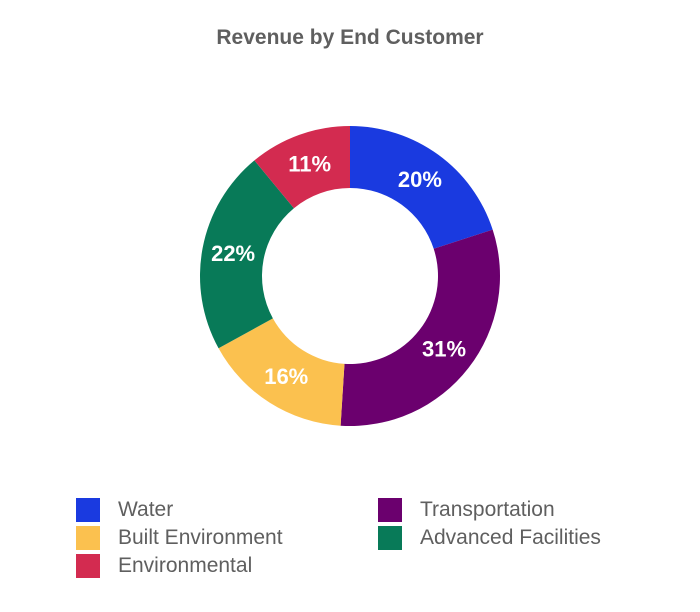 This screenshot has width=700, height=612. What do you see at coordinates (444, 348) in the screenshot?
I see `data-label-transportation: 31%` at bounding box center [444, 348].